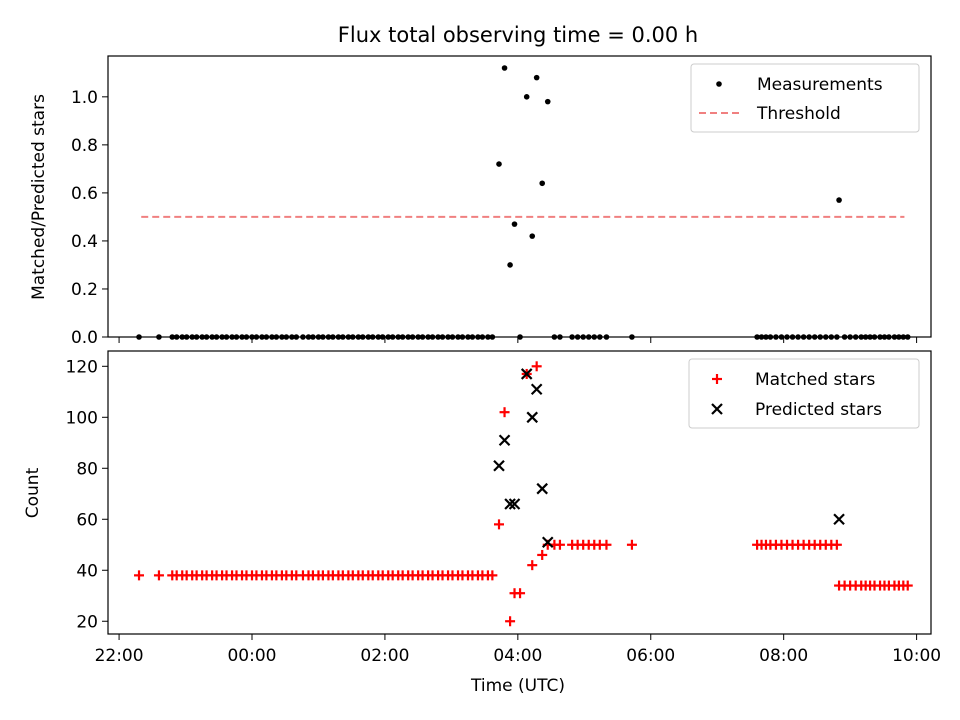 This screenshot has height=720, width=960. I want to click on top-y-tick-label: 0.6, so click(84, 194).